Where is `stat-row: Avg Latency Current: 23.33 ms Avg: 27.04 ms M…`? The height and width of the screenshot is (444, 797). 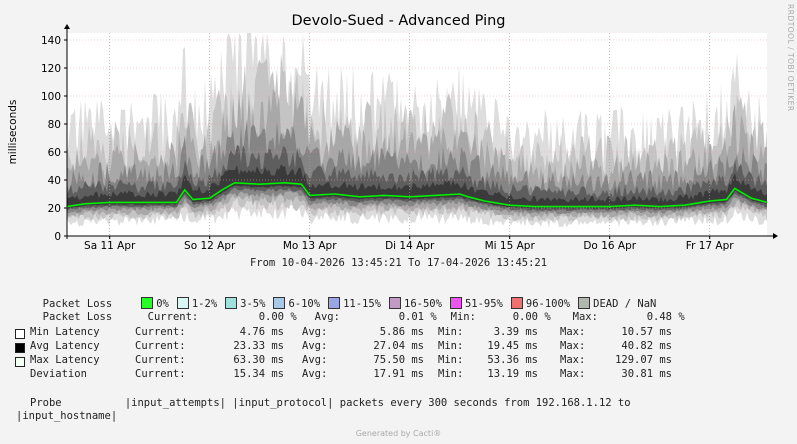
stat-row: Avg Latency Current: 23.33 ms Avg: 27.04 ms M… is located at coordinates (351, 346).